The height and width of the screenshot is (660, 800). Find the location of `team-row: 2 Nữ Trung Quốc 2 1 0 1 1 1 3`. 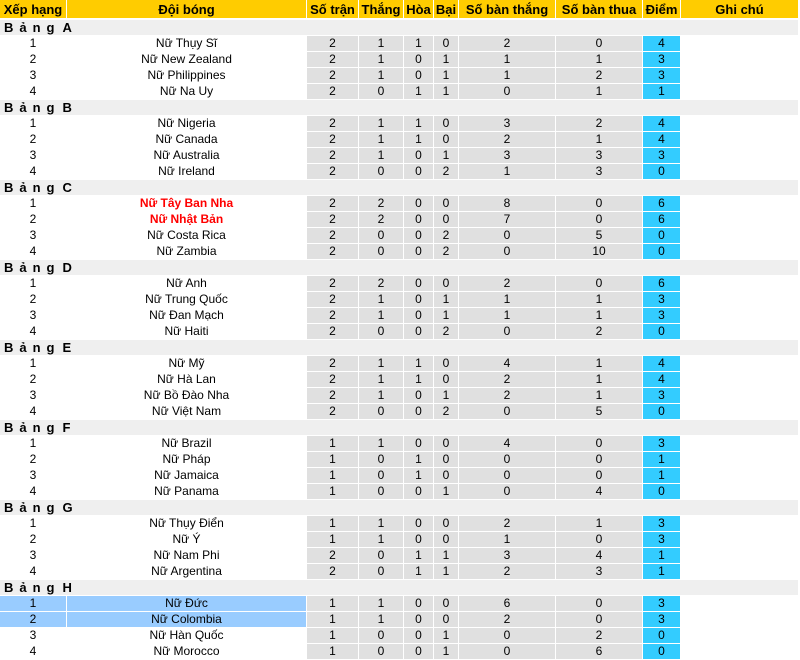

team-row: 2 Nữ Trung Quốc 2 1 0 1 1 1 3 is located at coordinates (399, 300).